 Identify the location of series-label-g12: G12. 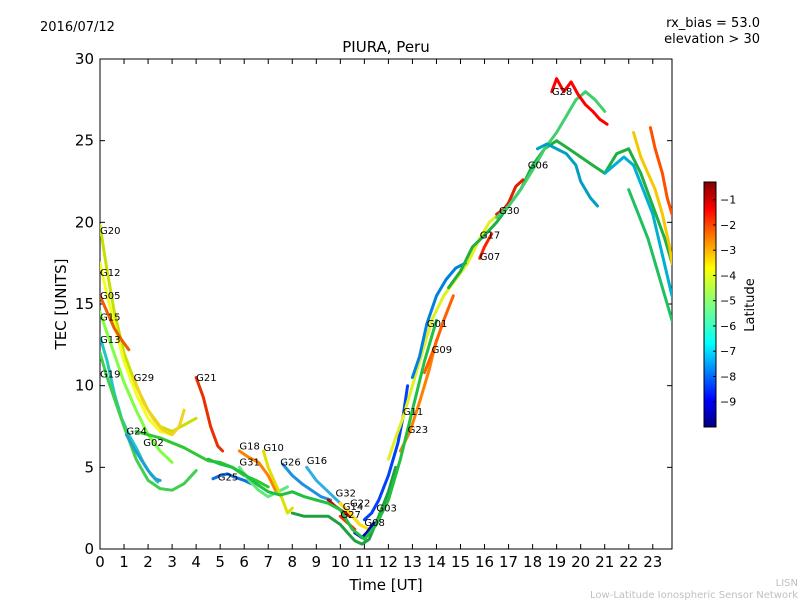
(110, 273).